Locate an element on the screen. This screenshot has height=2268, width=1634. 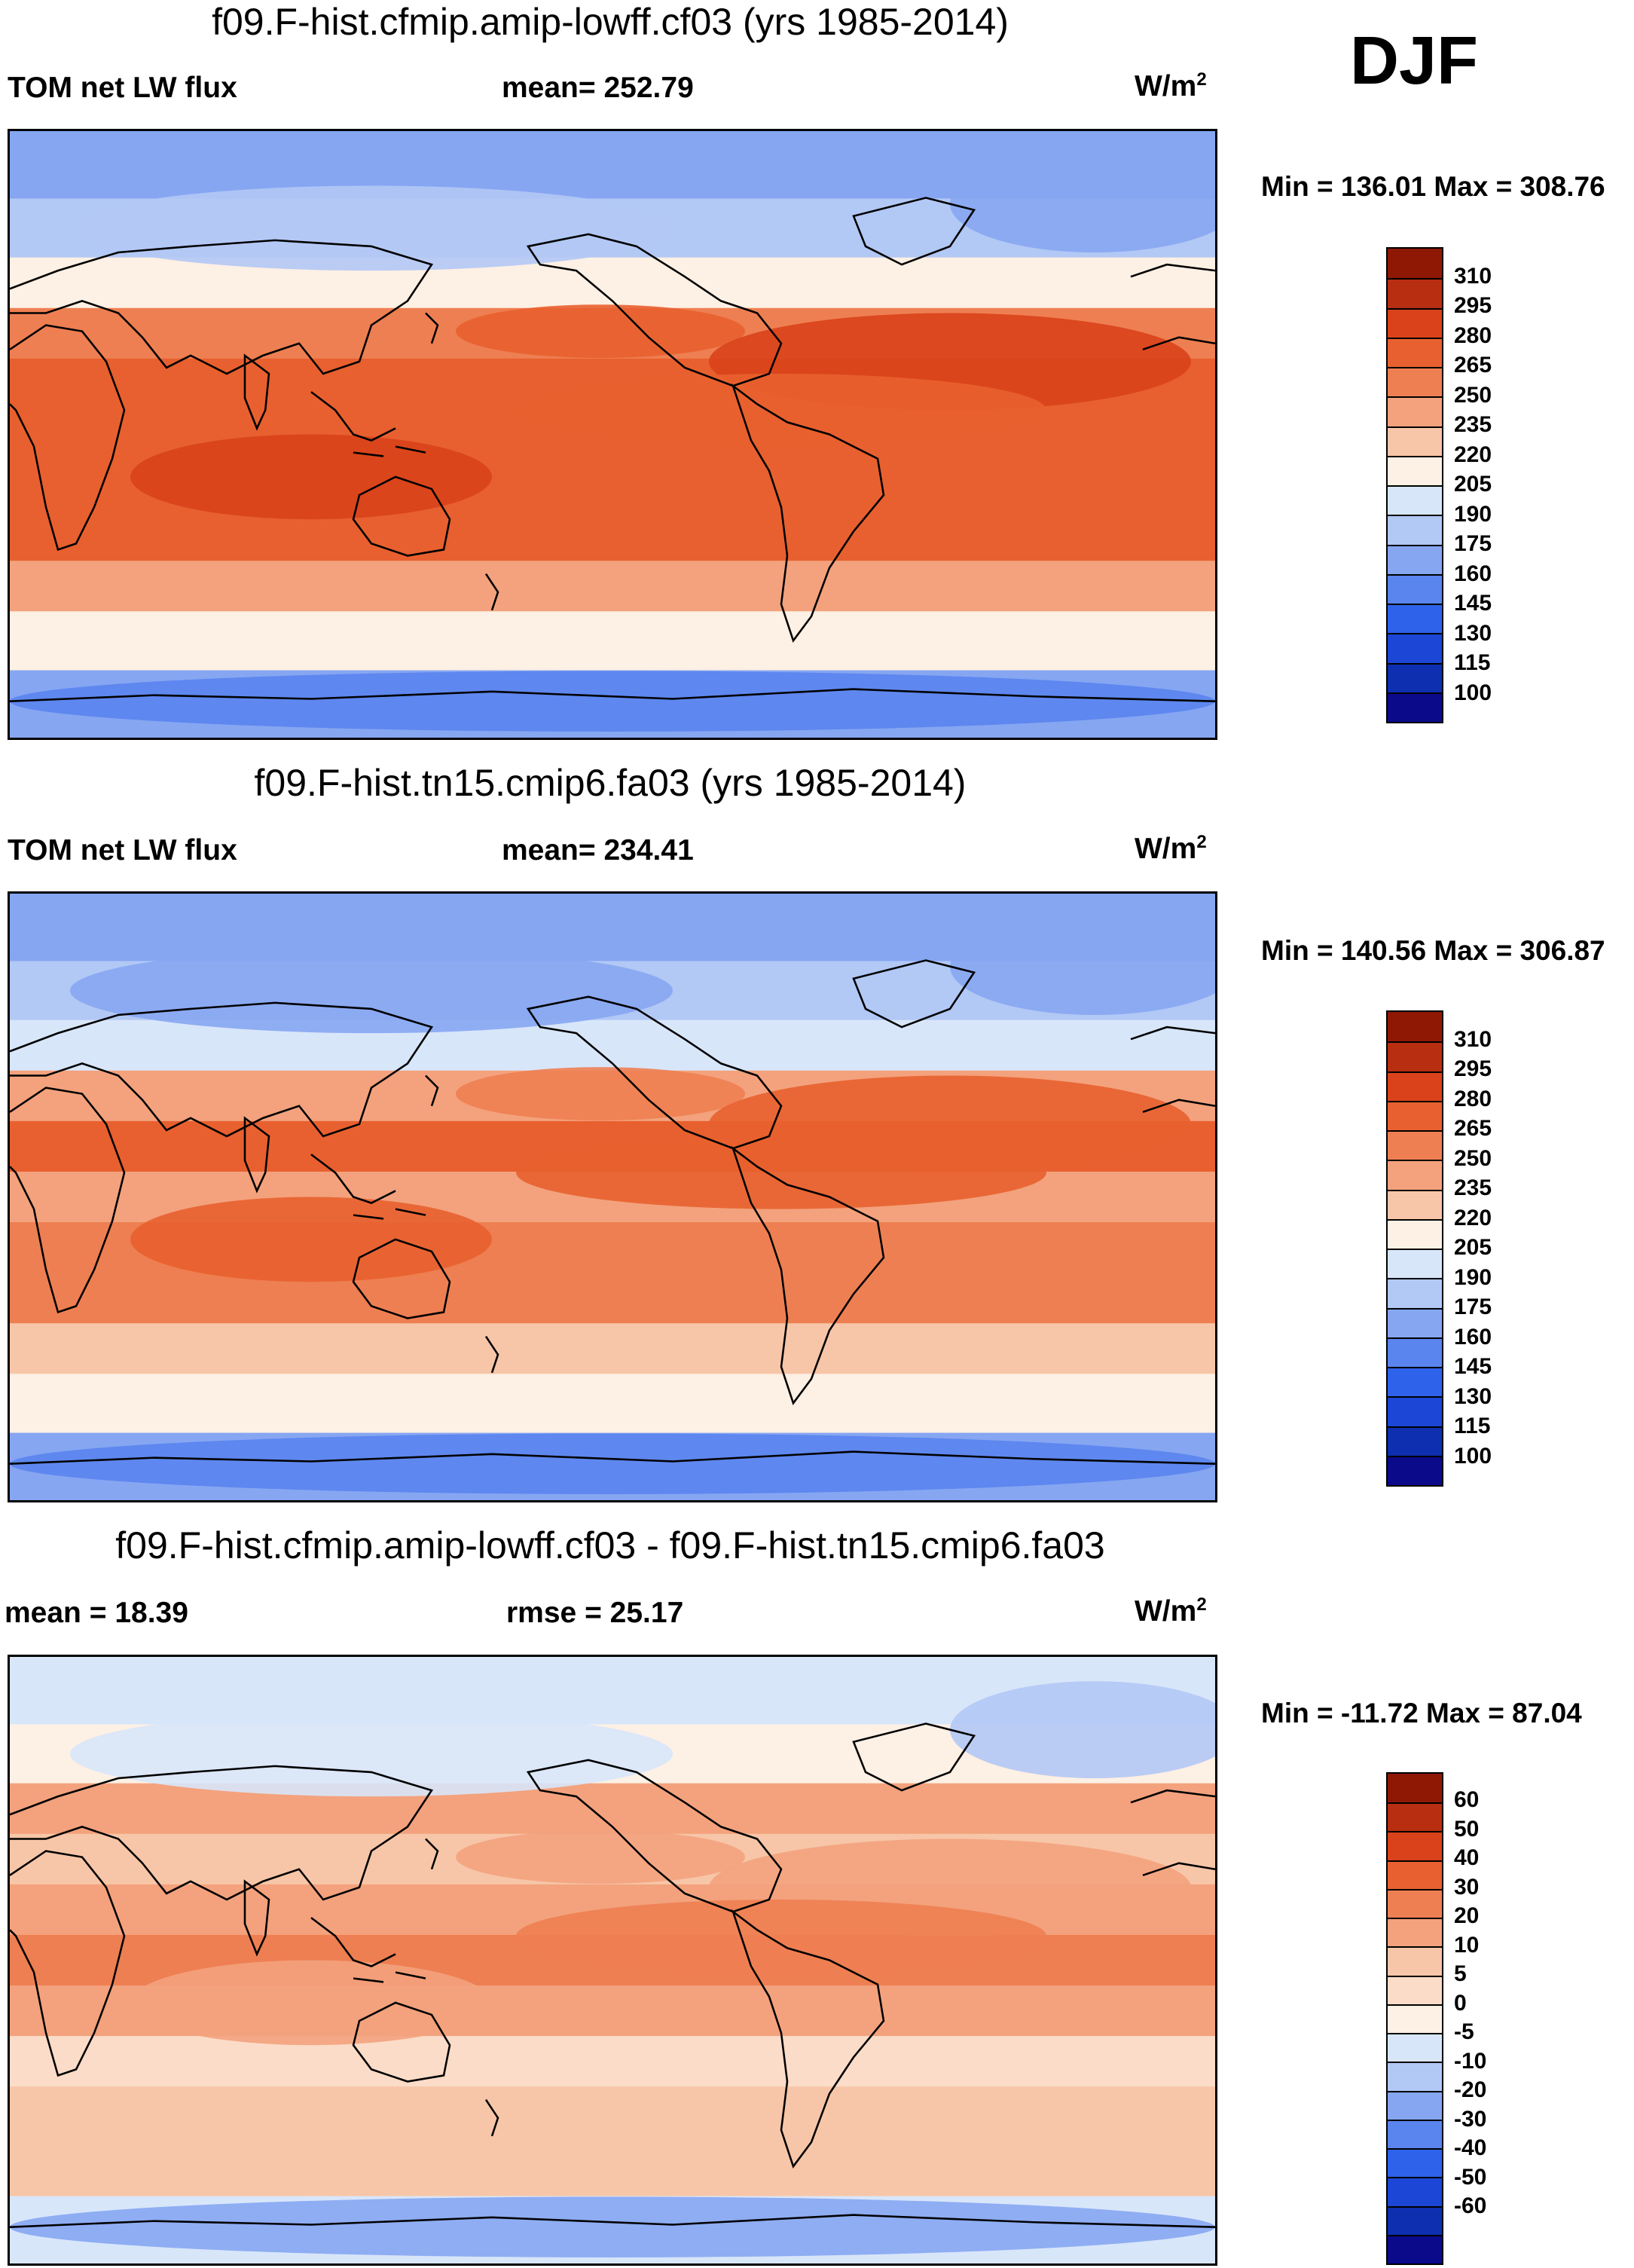
colorbar-tick-label: 0 is located at coordinates (1460, 2003).